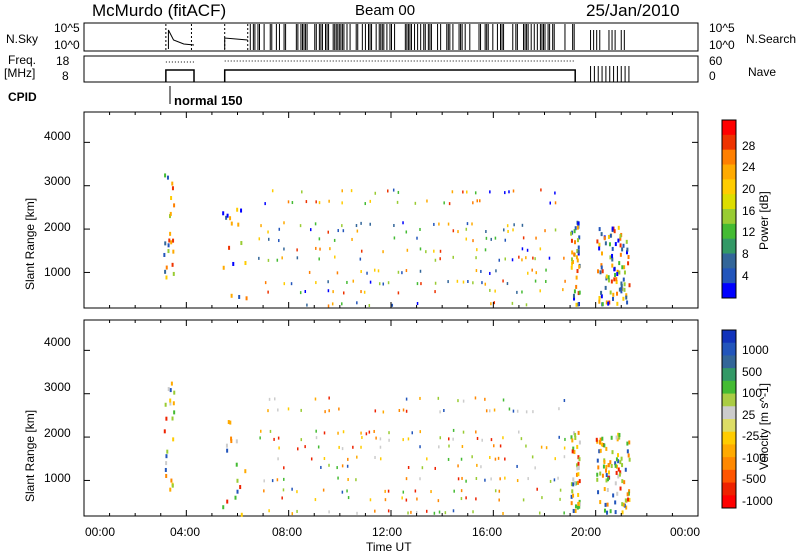  Describe the element at coordinates (745, 254) in the screenshot. I see `power-cbar-tick-8: 8` at that location.